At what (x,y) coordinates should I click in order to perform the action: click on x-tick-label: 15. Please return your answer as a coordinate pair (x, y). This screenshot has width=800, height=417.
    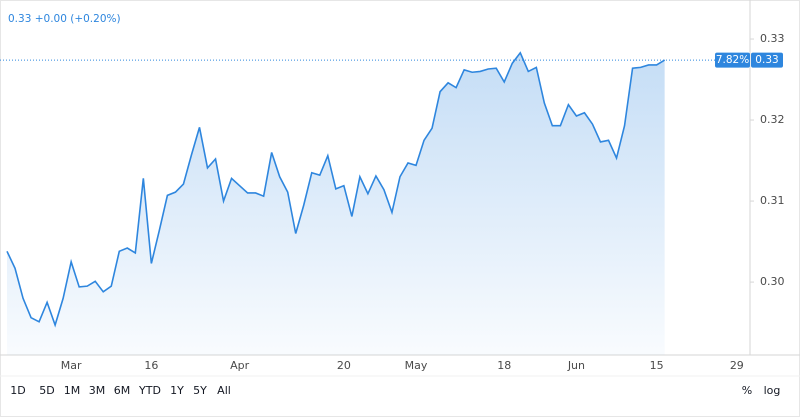
    Looking at the image, I should click on (657, 365).